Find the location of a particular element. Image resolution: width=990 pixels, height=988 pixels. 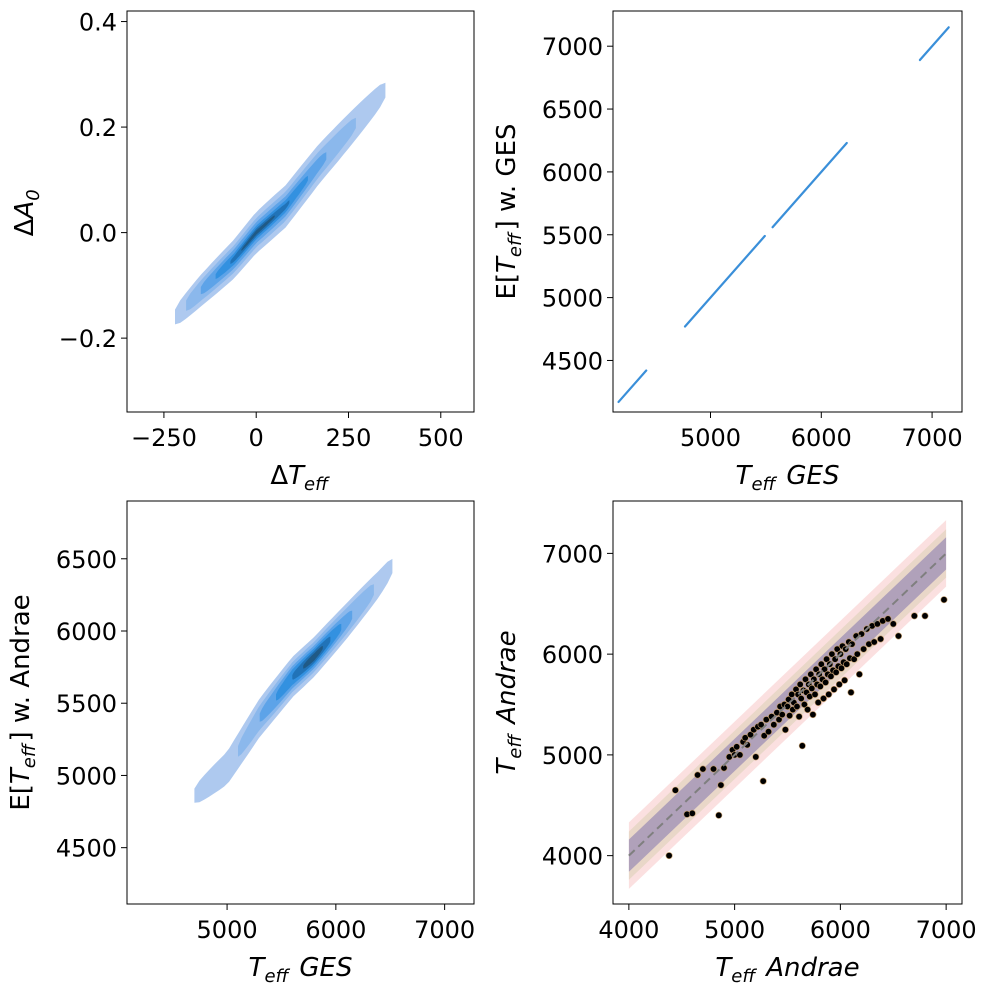

x-tick-label: 250 is located at coordinates (349, 438).